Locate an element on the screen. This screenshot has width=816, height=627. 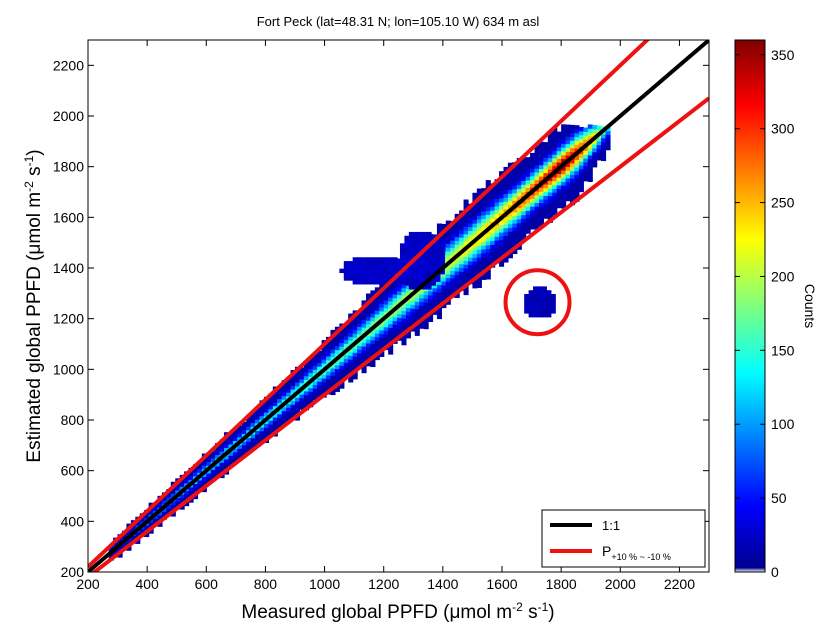
outlier-cell is located at coordinates (544, 307).